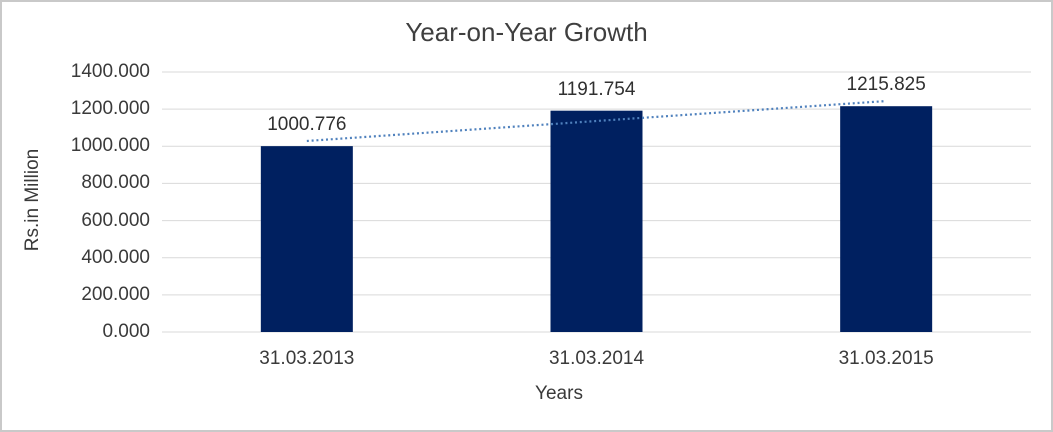 Image resolution: width=1053 pixels, height=432 pixels. I want to click on x-axis-title: Years, so click(559, 393).